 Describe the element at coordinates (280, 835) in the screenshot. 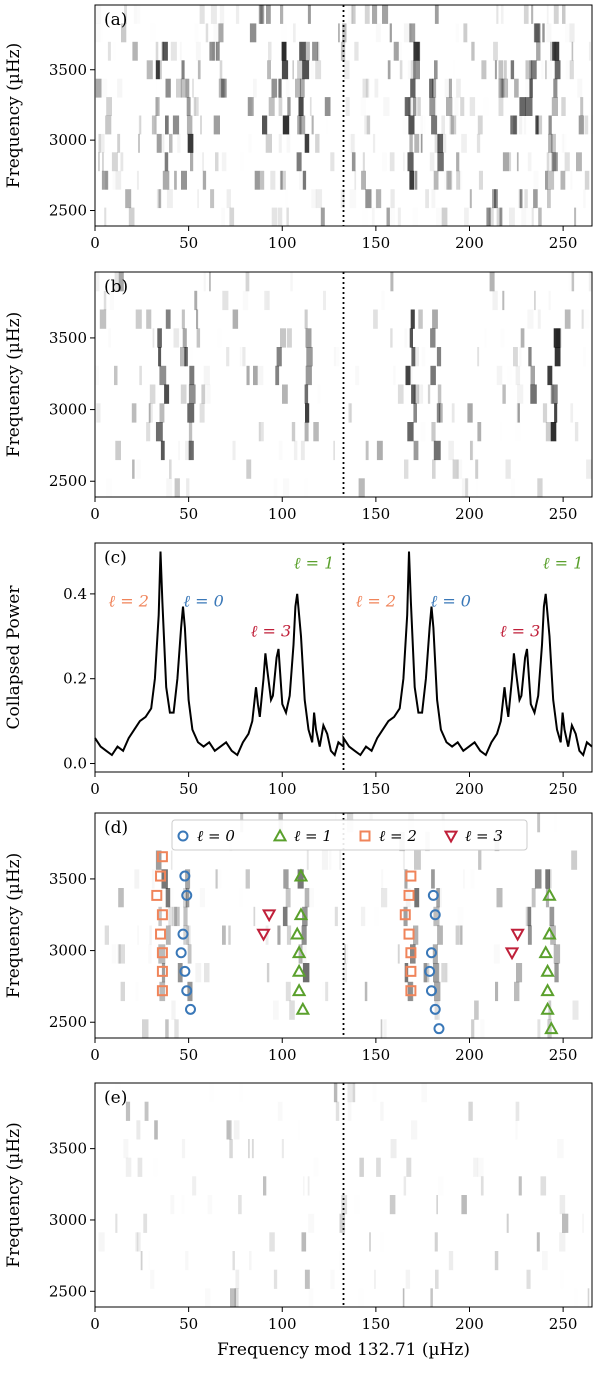

I see `legend-marker-l1` at that location.